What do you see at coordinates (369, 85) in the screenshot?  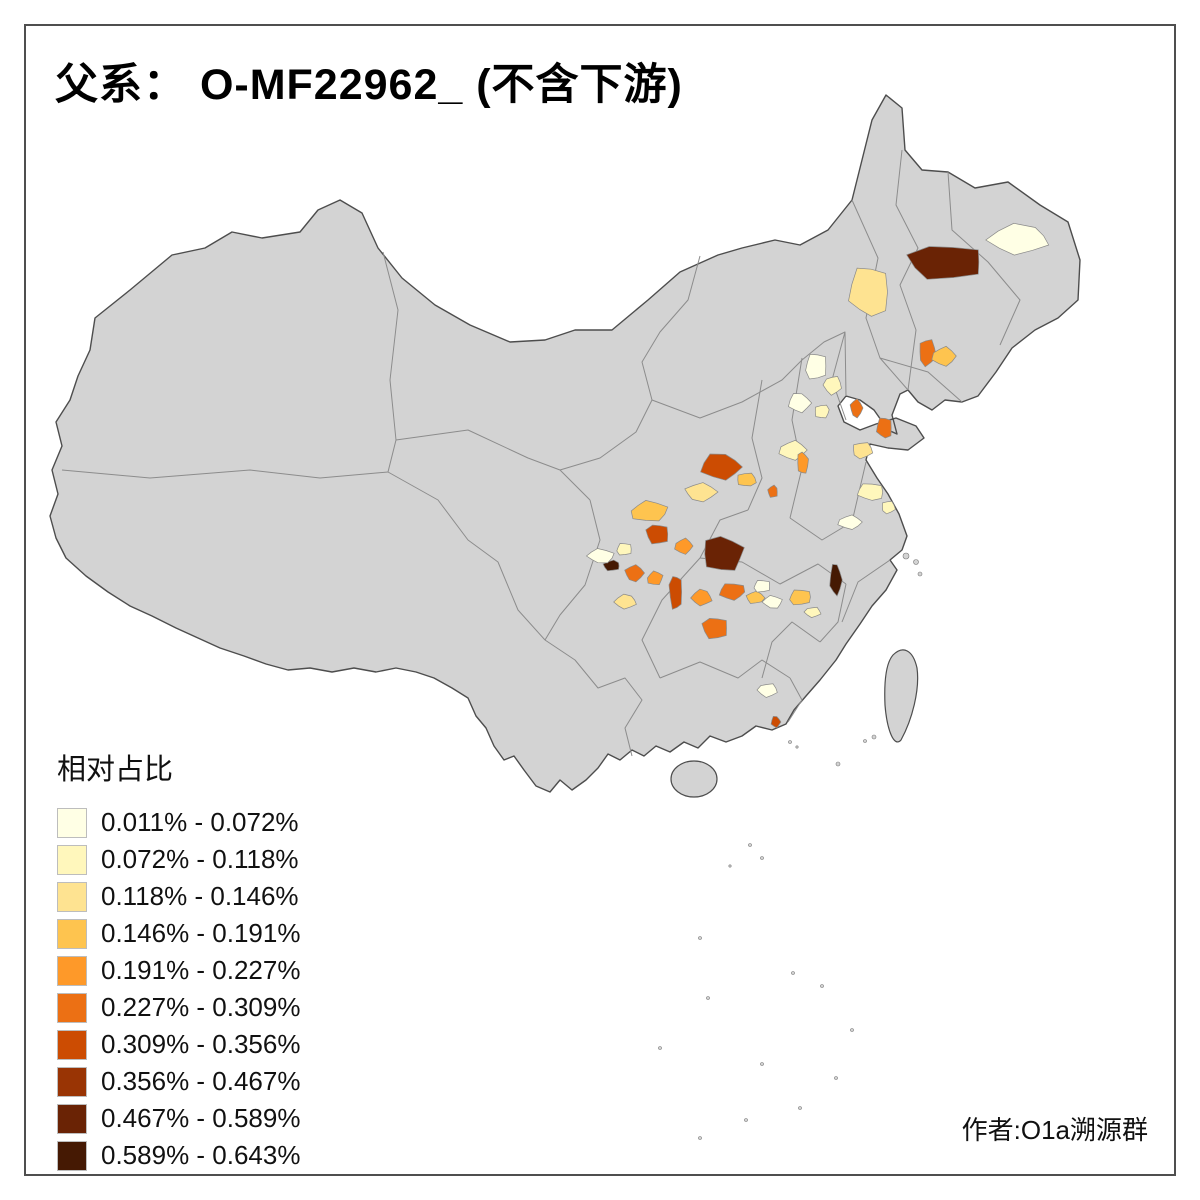 I see `page-title: 父系： O-MF22962_ (不含下游)` at bounding box center [369, 85].